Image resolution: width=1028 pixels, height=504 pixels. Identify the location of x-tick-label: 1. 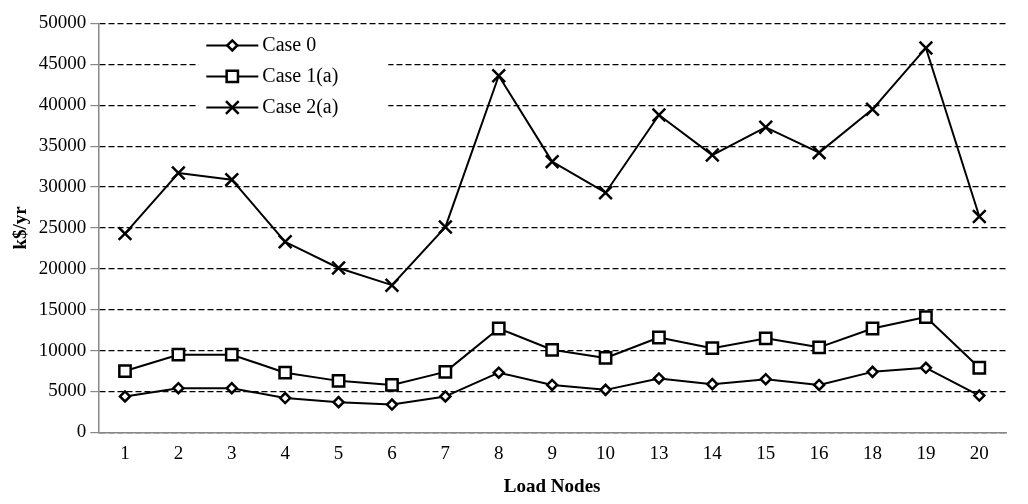
(125, 452).